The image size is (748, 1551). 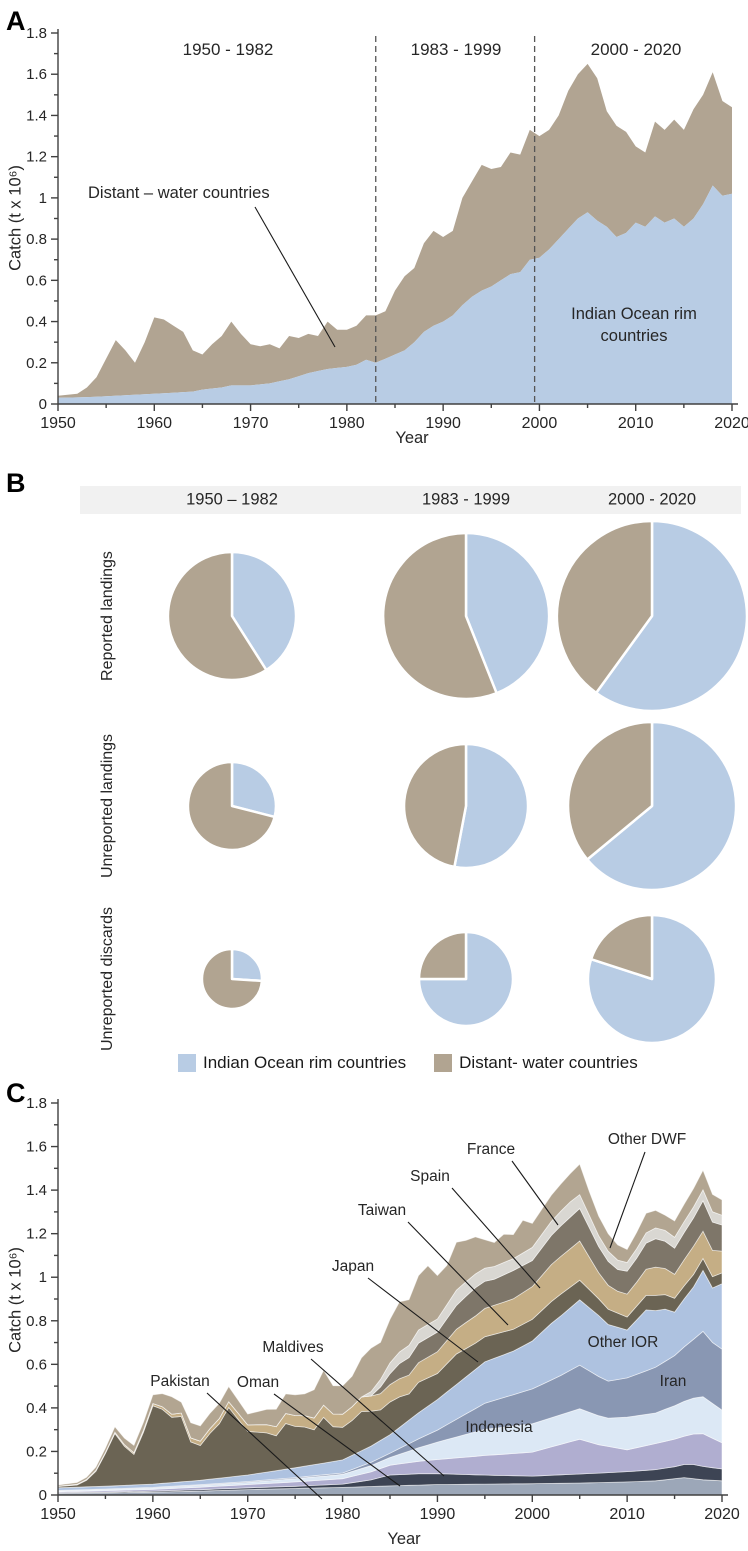 I want to click on series-label-other-ior: Other IOR, so click(x=623, y=1342).